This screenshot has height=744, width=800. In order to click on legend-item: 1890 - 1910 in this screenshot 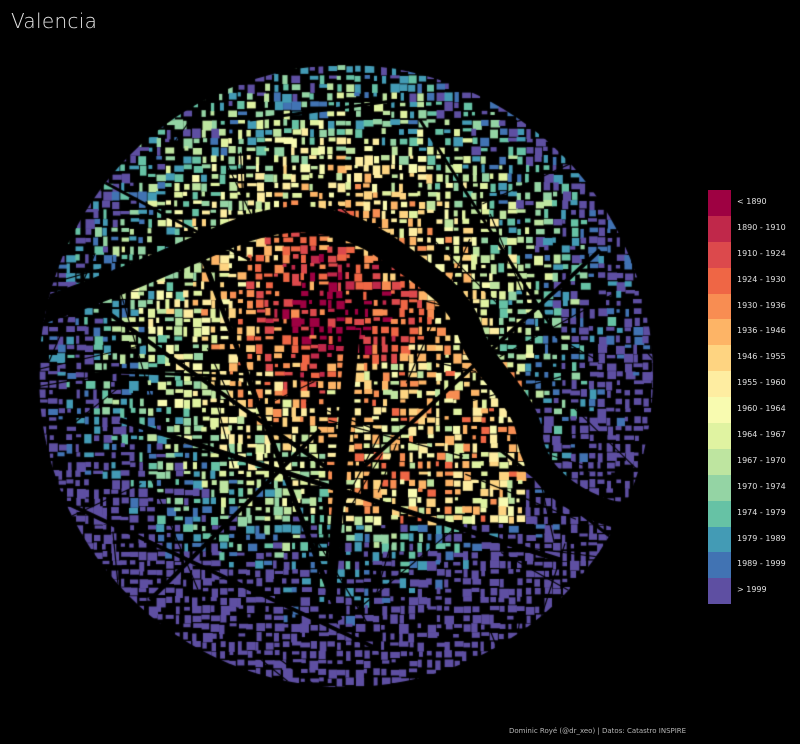, I will do `click(751, 228)`.